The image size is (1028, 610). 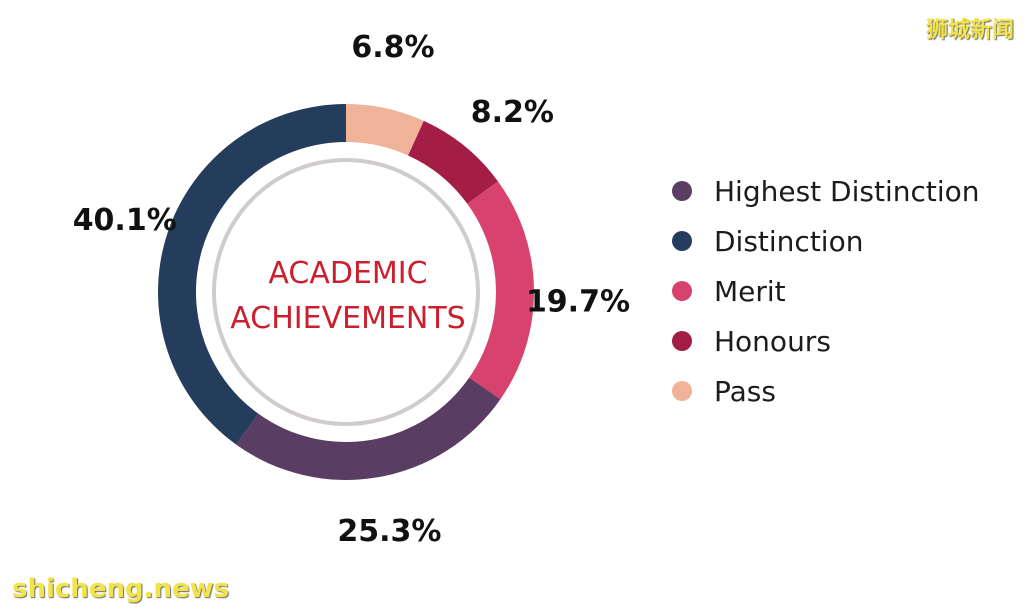 What do you see at coordinates (789, 241) in the screenshot?
I see `legend-label: Distinction` at bounding box center [789, 241].